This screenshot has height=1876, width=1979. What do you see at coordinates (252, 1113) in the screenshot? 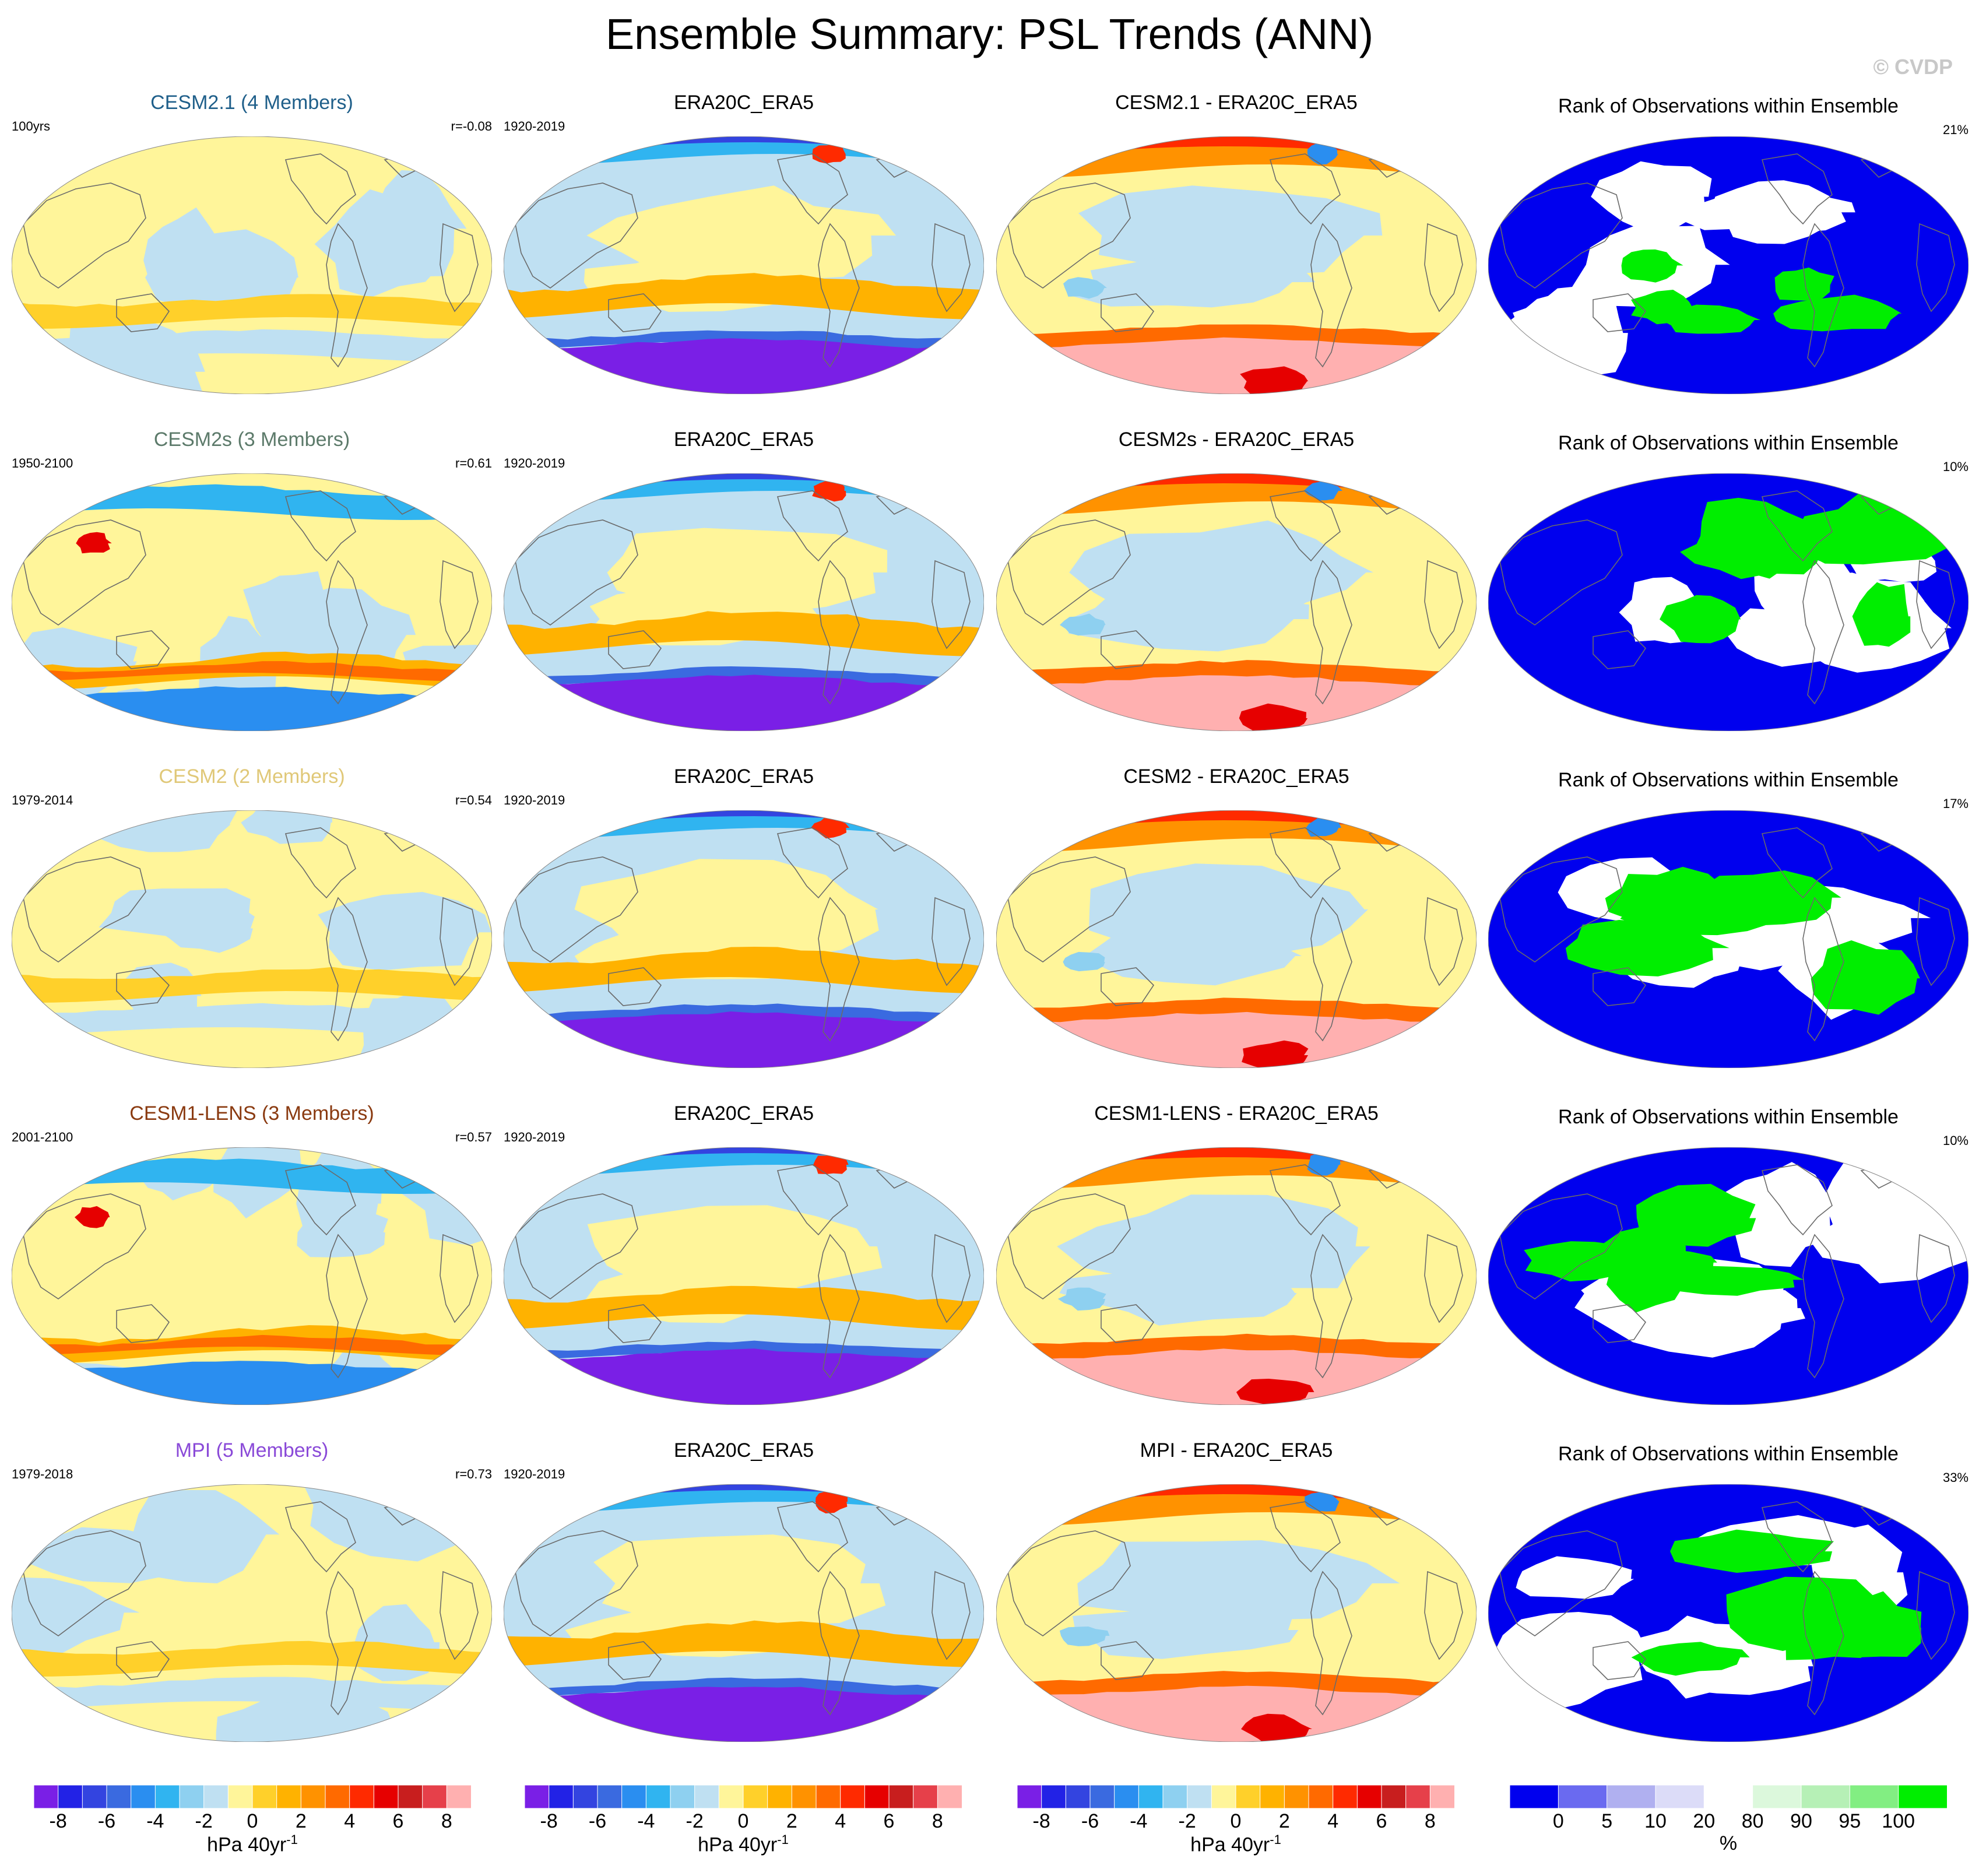
I see `model-panel-title: CESM1-LENS (3 Members)` at bounding box center [252, 1113].